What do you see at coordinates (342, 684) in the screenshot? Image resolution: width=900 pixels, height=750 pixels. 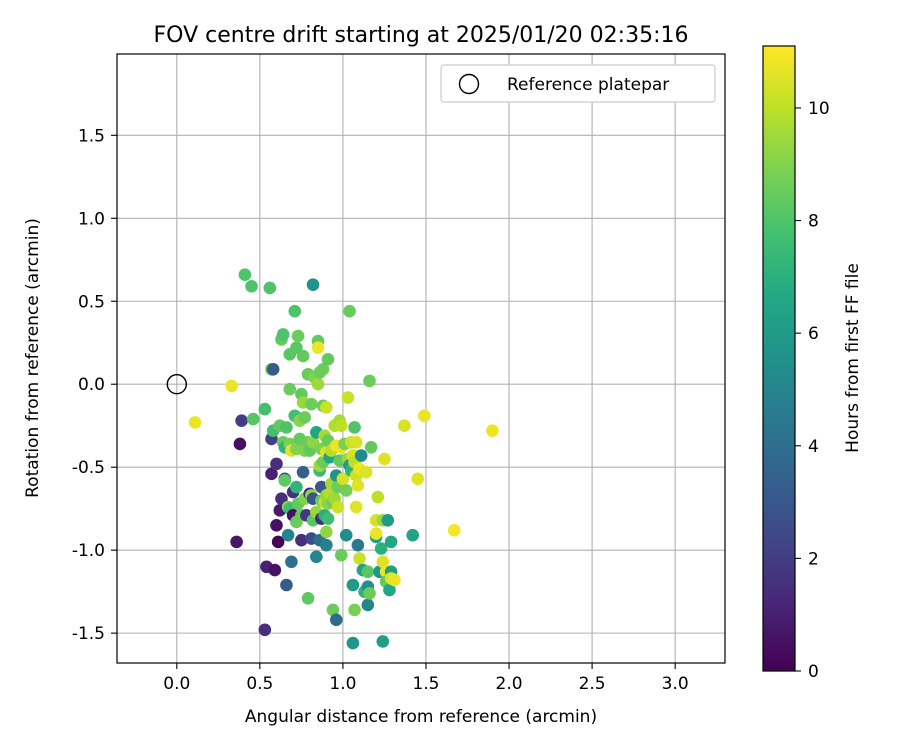 I see `x-tick-label: 1.0` at bounding box center [342, 684].